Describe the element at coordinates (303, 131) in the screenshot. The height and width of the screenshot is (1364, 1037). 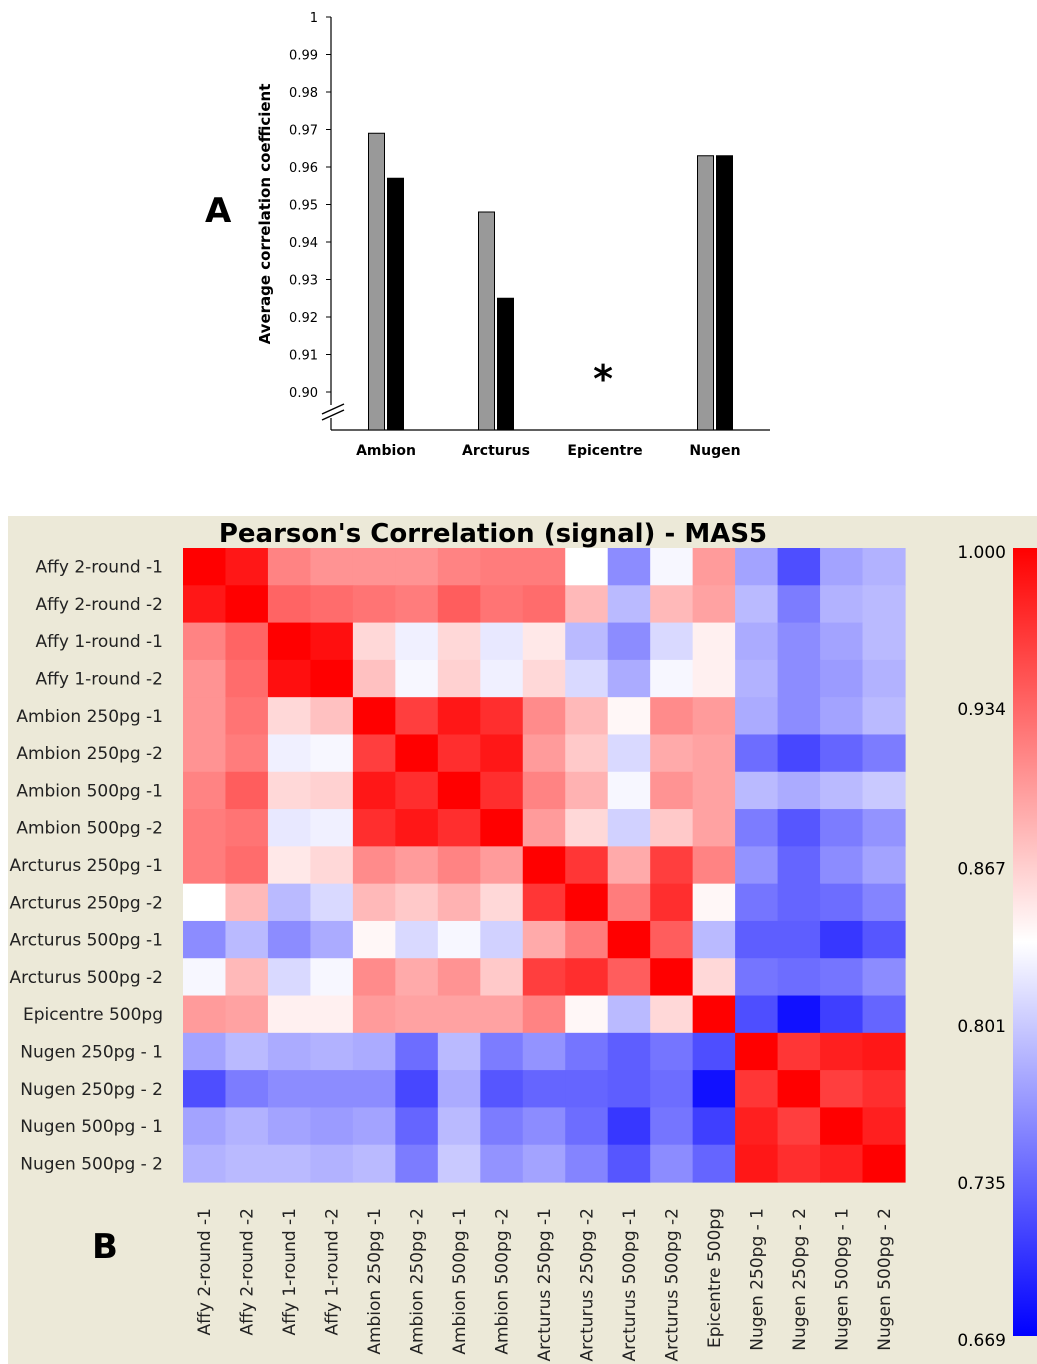
I see `y-tick-label: 0.97` at that location.